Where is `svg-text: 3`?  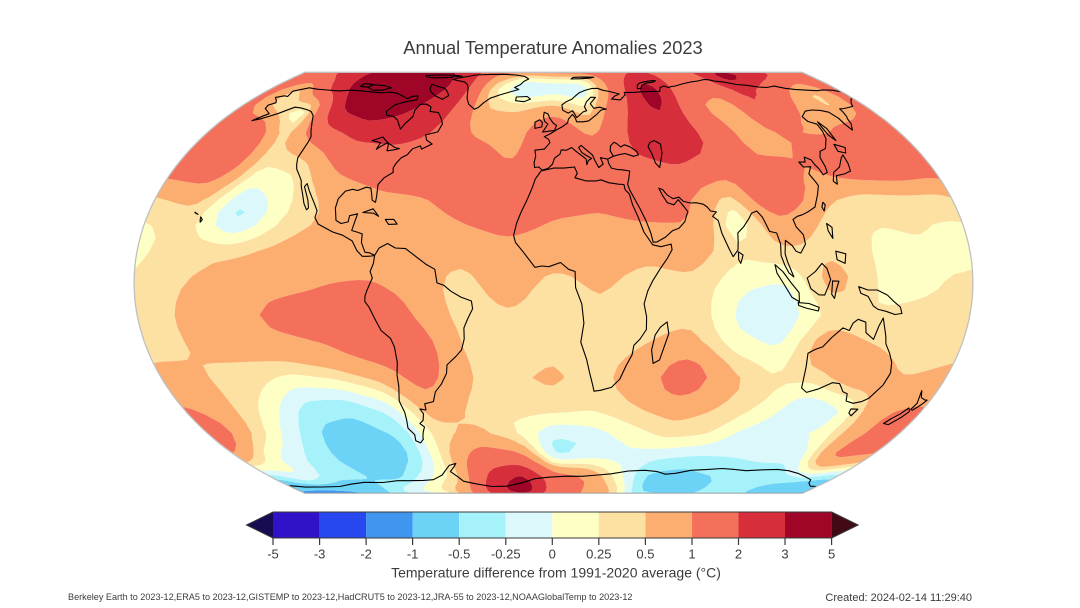 svg-text: 3 is located at coordinates (784, 554).